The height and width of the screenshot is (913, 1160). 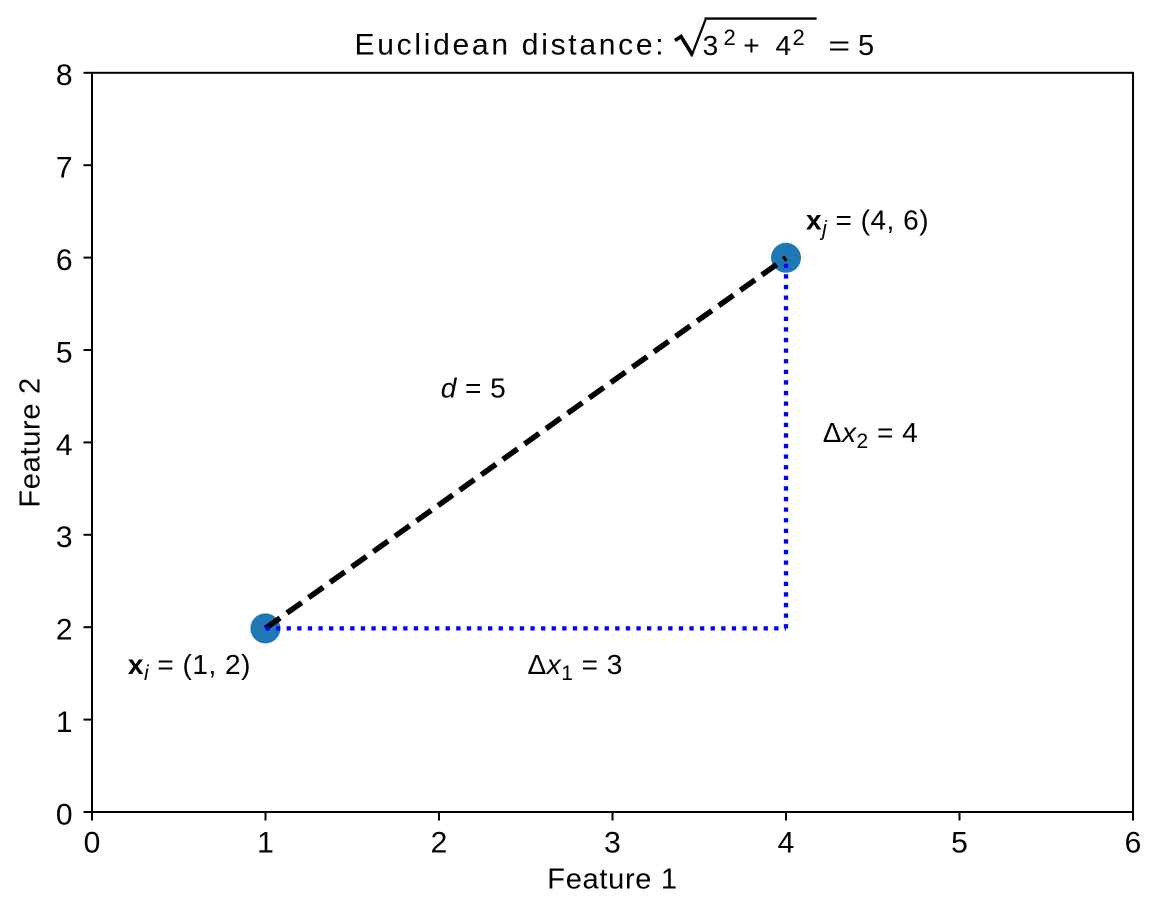 I want to click on svg-text: Euclidean distance:, so click(x=511, y=44).